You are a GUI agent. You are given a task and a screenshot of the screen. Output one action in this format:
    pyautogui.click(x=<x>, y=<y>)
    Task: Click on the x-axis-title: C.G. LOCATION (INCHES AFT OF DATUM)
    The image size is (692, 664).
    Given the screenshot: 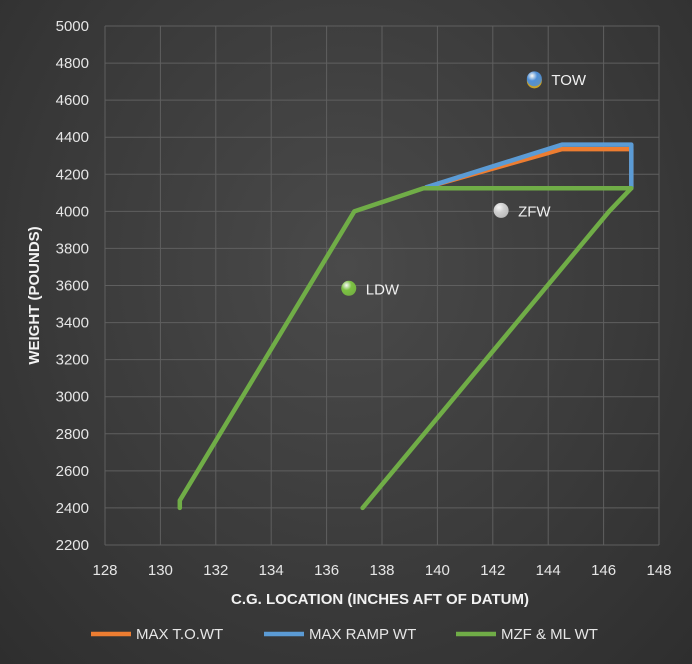 What is the action you would take?
    pyautogui.click(x=380, y=599)
    